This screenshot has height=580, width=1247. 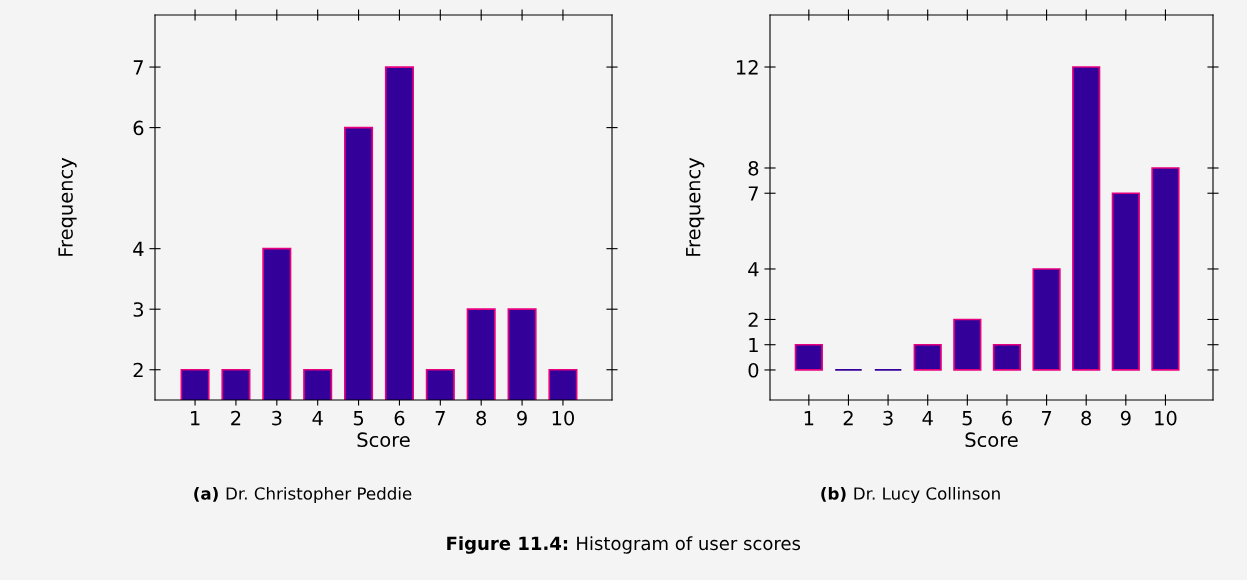 I want to click on y-tick-label: 0, so click(x=753, y=370).